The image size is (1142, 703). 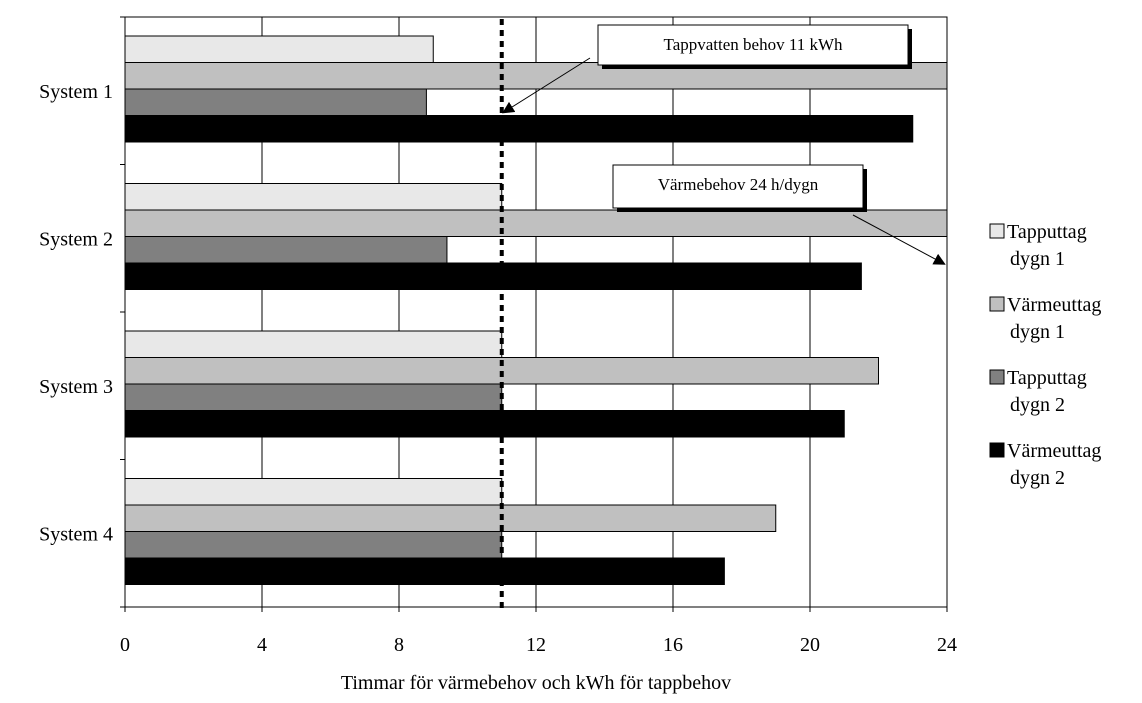 I want to click on x-tick-label: 12, so click(x=536, y=645).